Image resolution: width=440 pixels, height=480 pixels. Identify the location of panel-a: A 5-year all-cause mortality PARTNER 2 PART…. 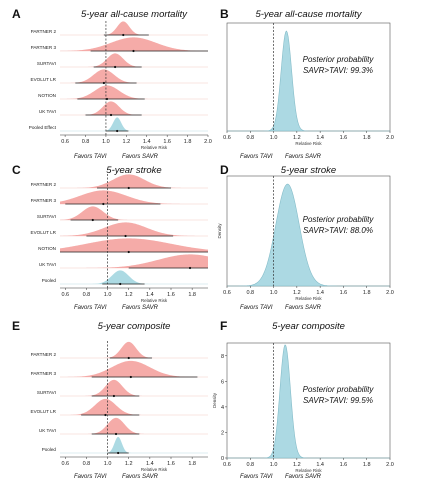
(112, 83).